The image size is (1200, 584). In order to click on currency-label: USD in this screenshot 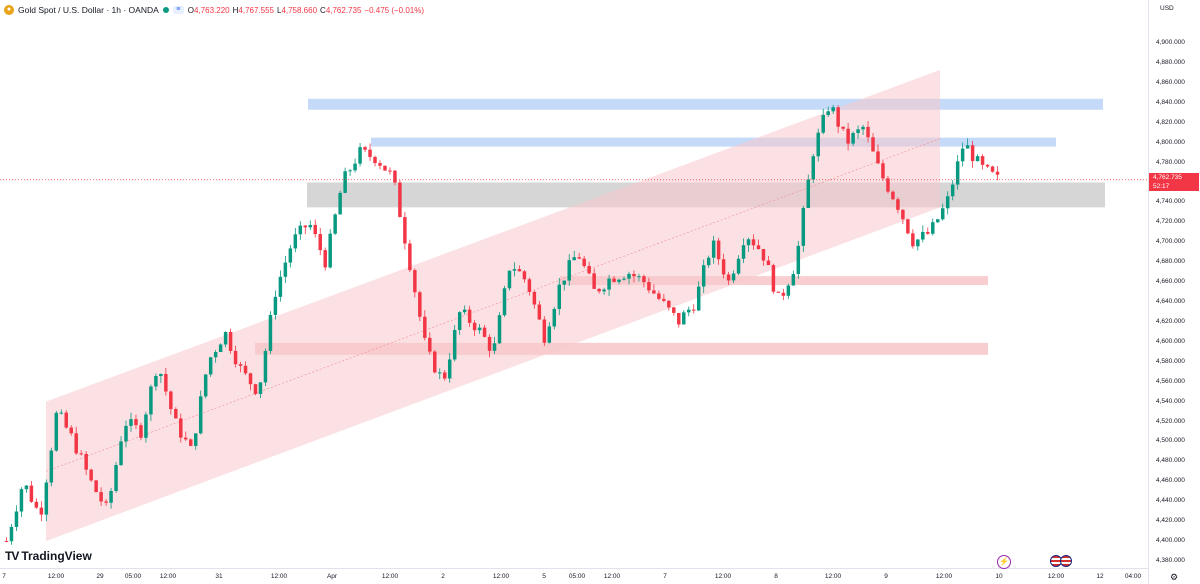, I will do `click(1167, 8)`.